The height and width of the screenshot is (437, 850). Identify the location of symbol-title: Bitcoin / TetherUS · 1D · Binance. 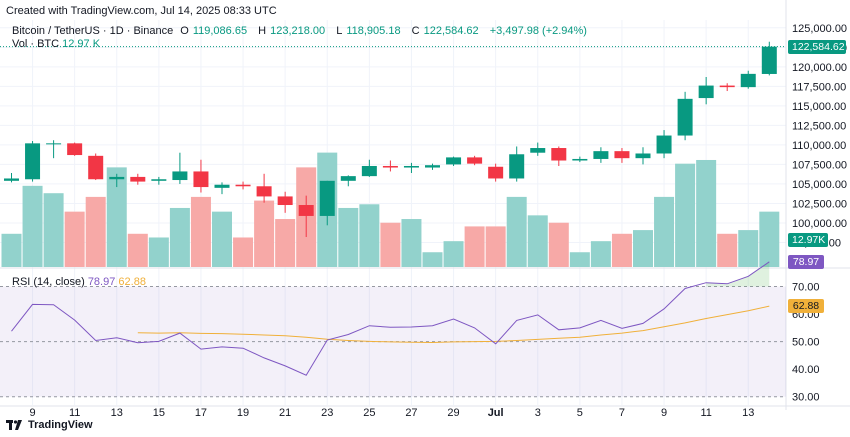
(93, 31).